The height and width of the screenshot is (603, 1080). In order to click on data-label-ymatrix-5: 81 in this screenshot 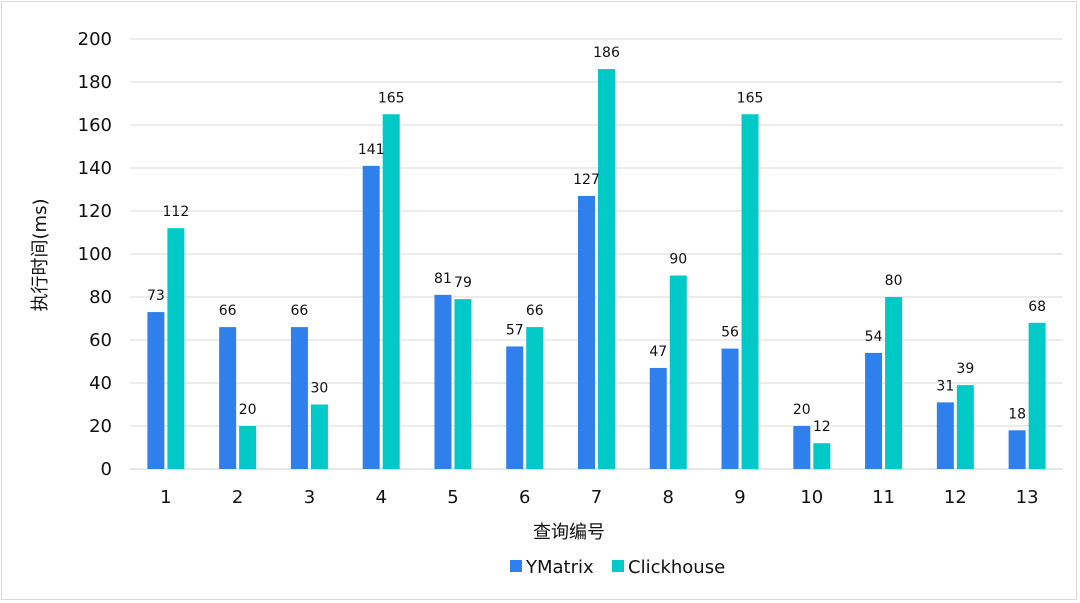, I will do `click(443, 279)`.